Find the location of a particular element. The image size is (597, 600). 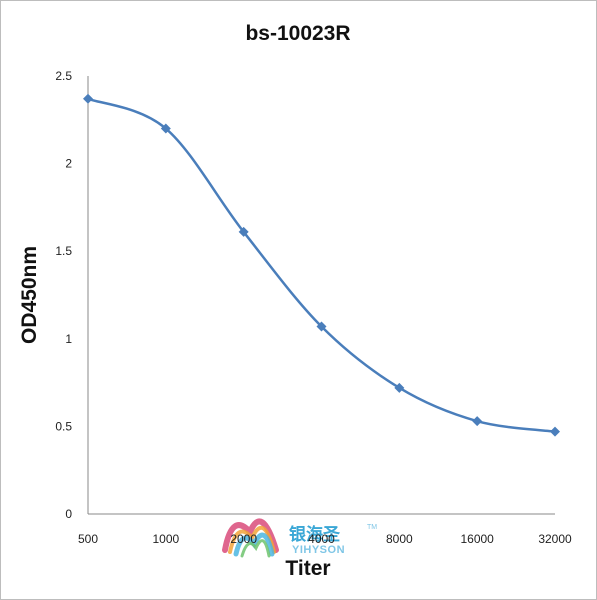

watermark-logo: 银海圣 TM YIHYSON is located at coordinates (299, 538).